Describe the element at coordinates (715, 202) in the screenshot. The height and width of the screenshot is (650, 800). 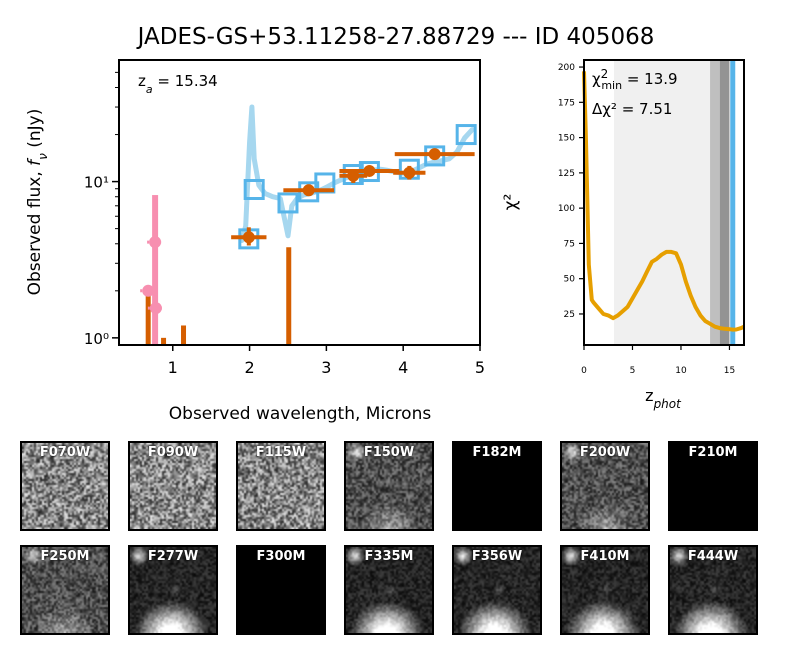
I see `chi2-shade-mid` at that location.